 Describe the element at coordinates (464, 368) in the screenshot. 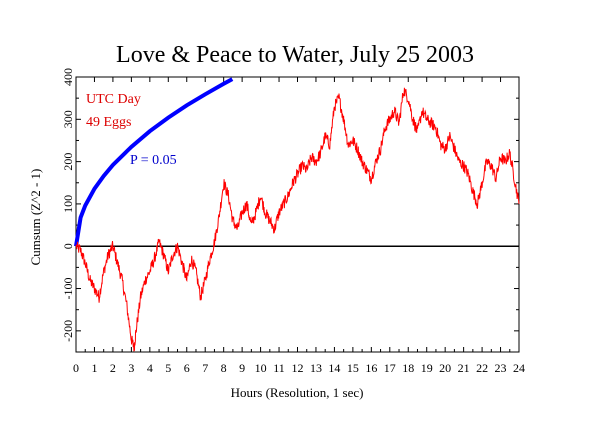

I see `x-tick-label: 21` at that location.